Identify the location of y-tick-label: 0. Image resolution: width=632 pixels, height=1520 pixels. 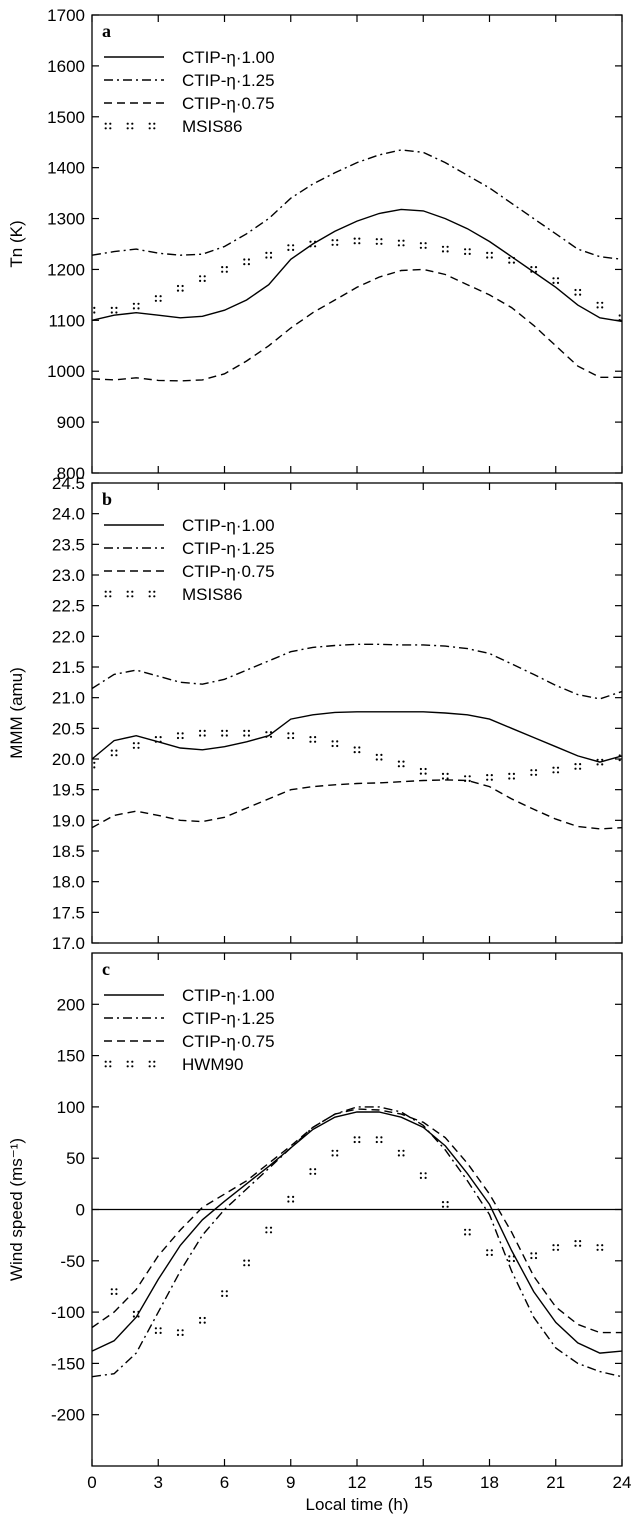
(80, 1210).